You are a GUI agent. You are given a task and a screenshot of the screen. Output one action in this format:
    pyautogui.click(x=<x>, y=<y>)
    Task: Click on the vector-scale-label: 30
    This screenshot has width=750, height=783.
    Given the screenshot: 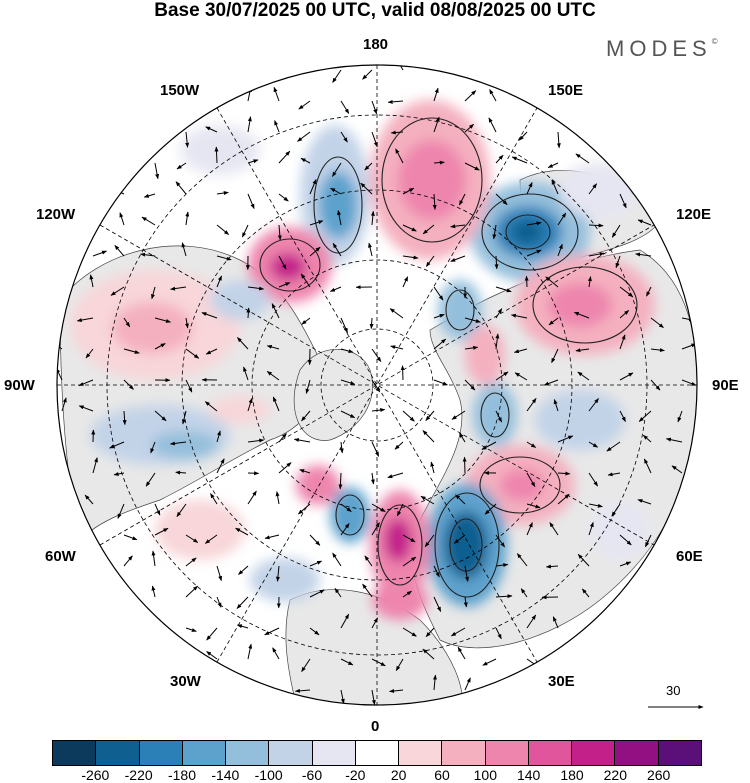 What is the action you would take?
    pyautogui.click(x=673, y=690)
    